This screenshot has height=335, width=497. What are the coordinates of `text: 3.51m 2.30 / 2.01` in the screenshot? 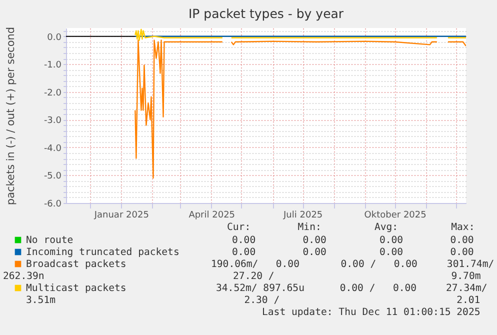 It's located at (253, 300).